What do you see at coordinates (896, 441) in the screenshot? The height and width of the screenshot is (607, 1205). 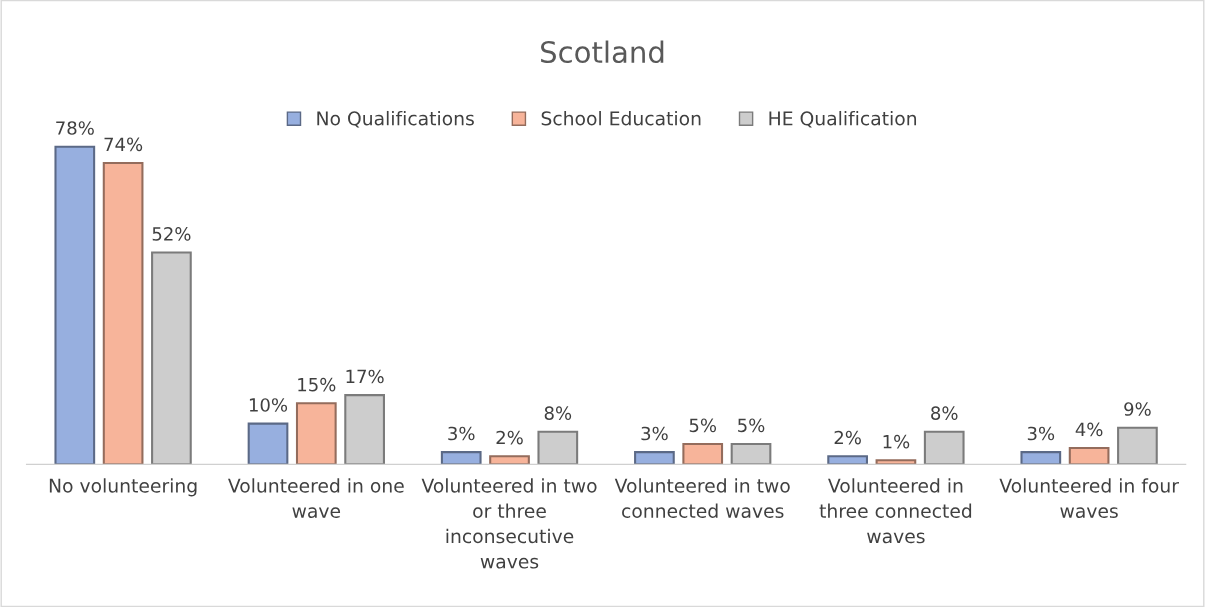 I see `data-label: 1%` at bounding box center [896, 441].